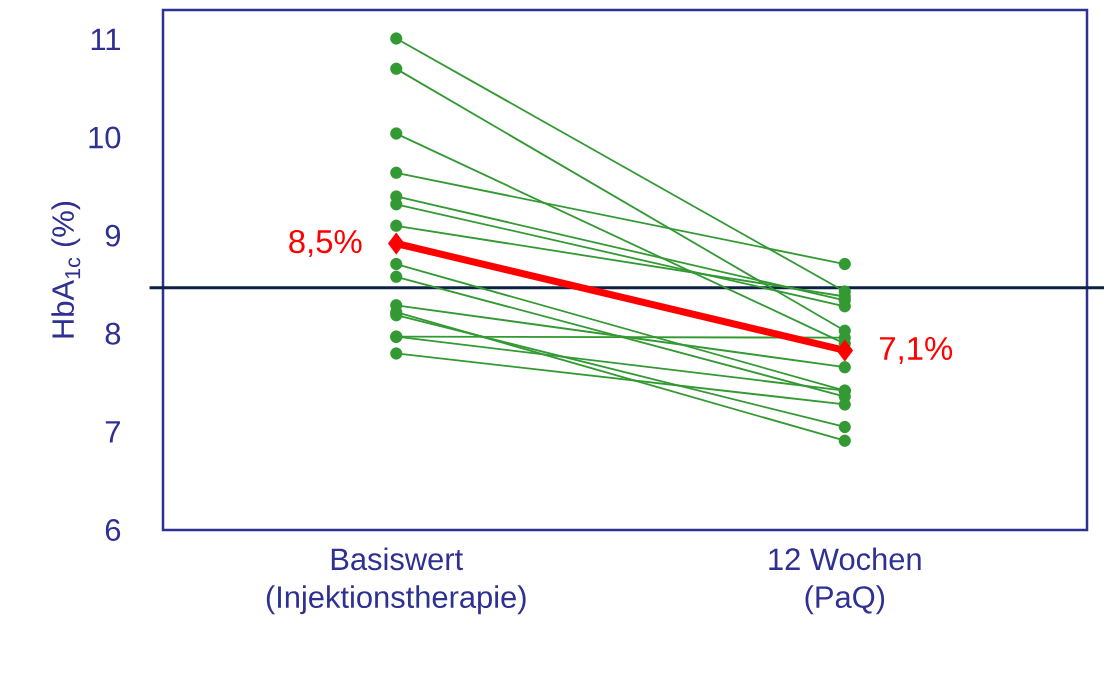  Describe the element at coordinates (396, 581) in the screenshot. I see `x-tick-label: Basiswert (Injektionstherapie)` at that location.